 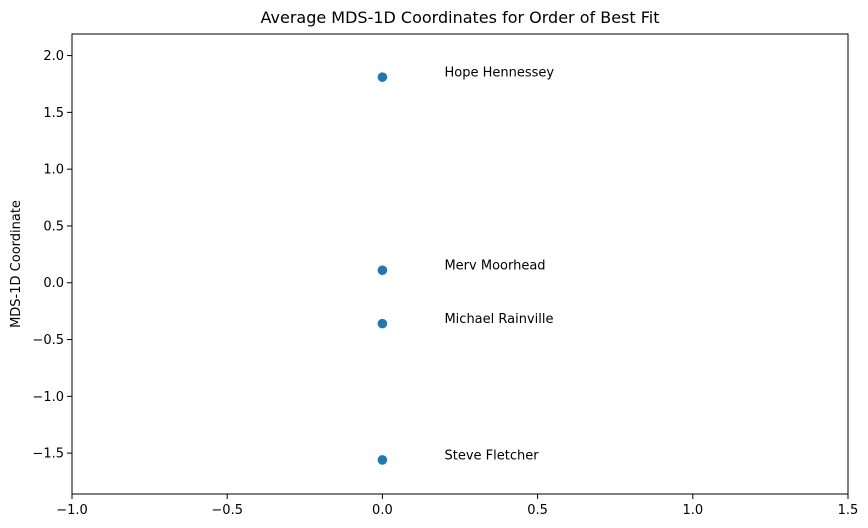 I want to click on x-tick-label: 1.0, so click(x=692, y=510).